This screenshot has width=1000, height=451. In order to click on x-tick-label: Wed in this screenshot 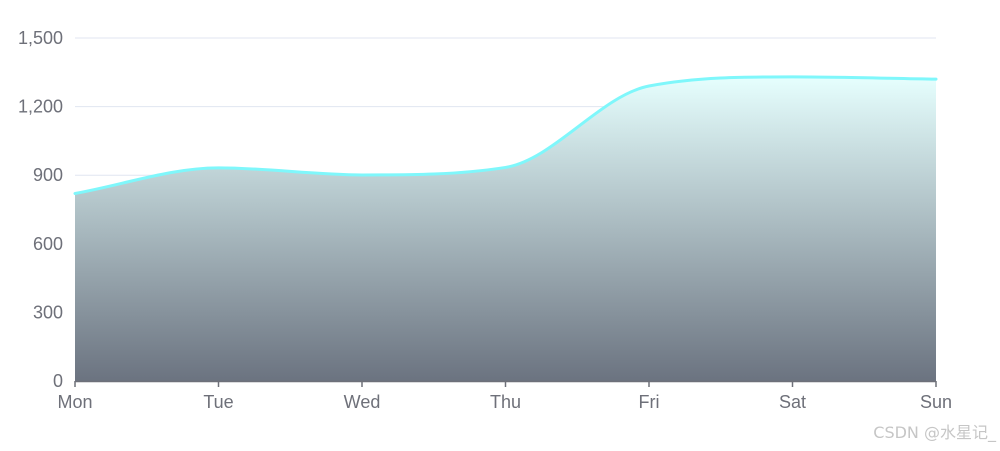, I will do `click(362, 402)`.